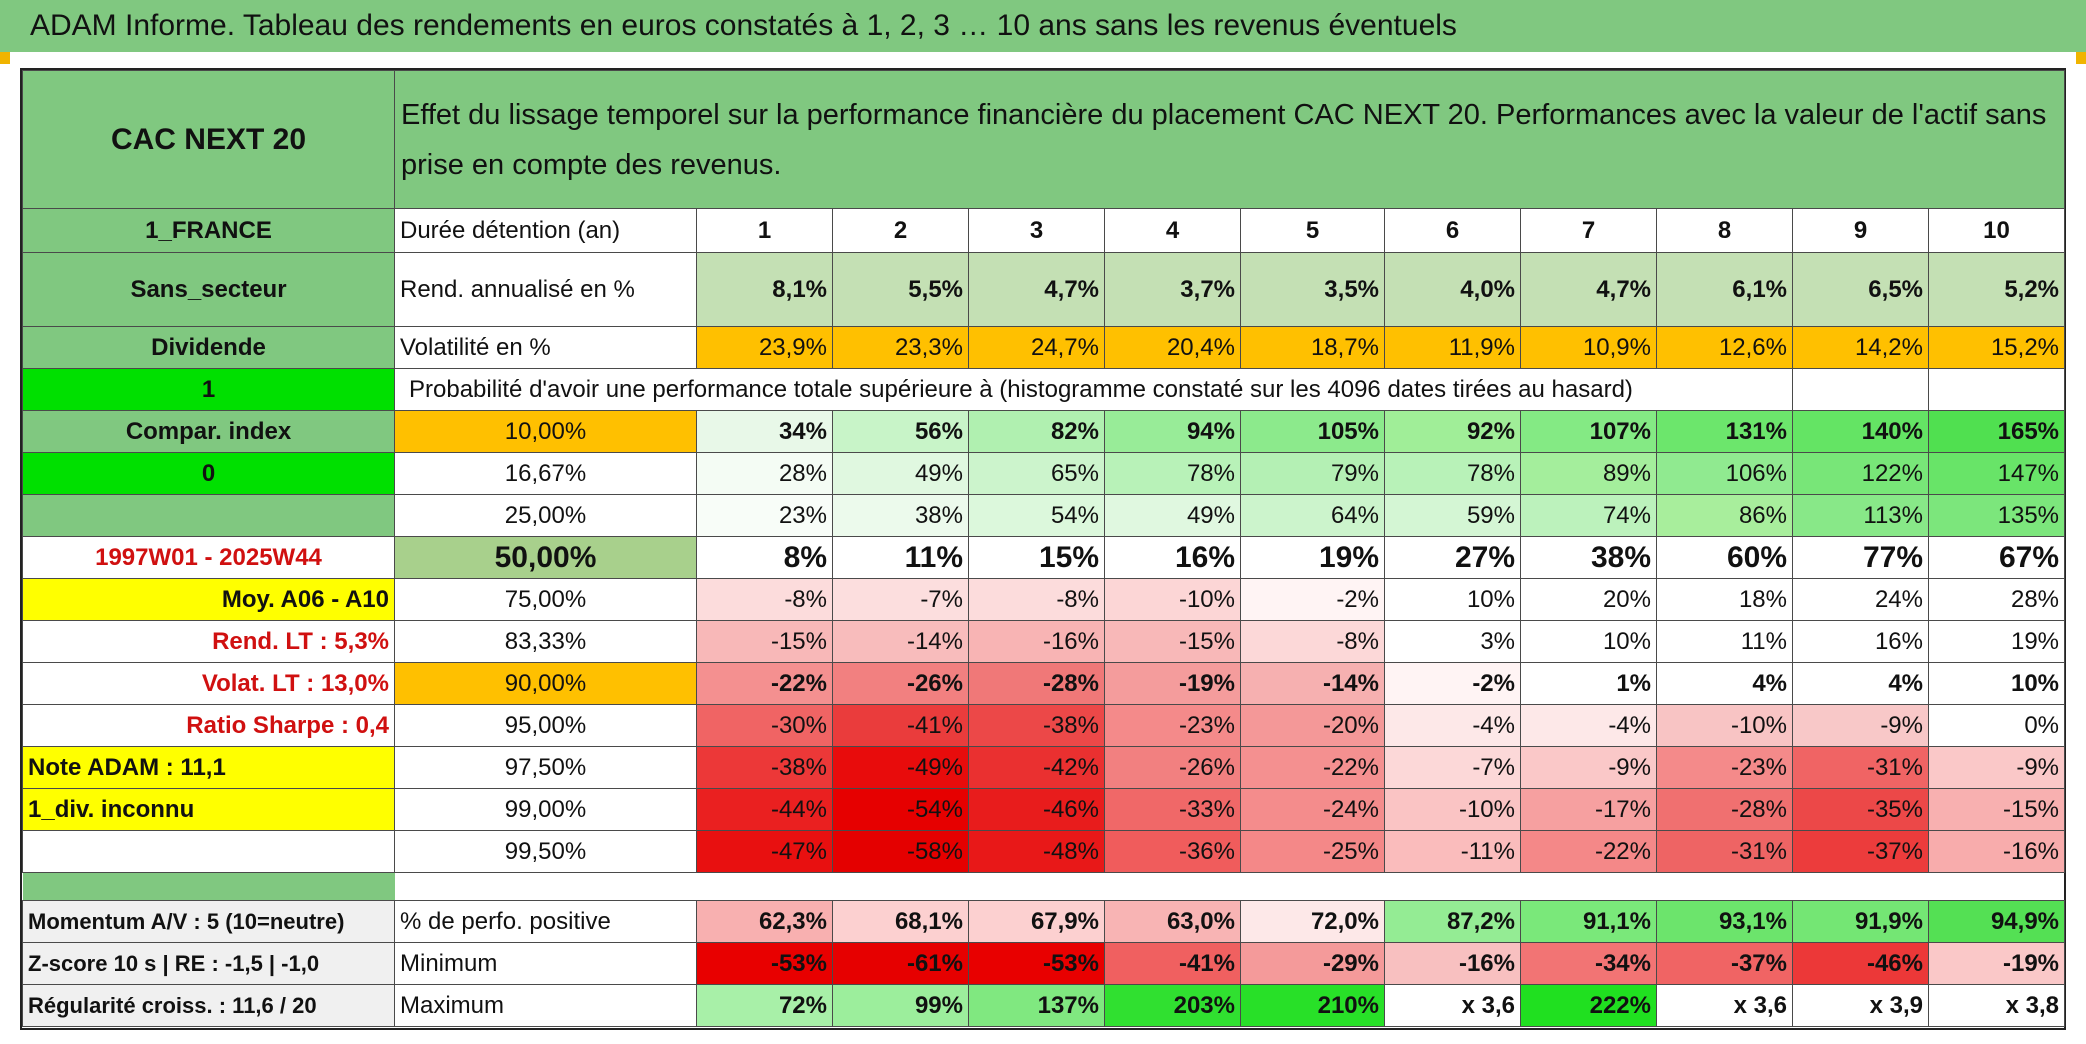 The height and width of the screenshot is (1044, 2086). I want to click on summary-cell: 203%, so click(1172, 1005).